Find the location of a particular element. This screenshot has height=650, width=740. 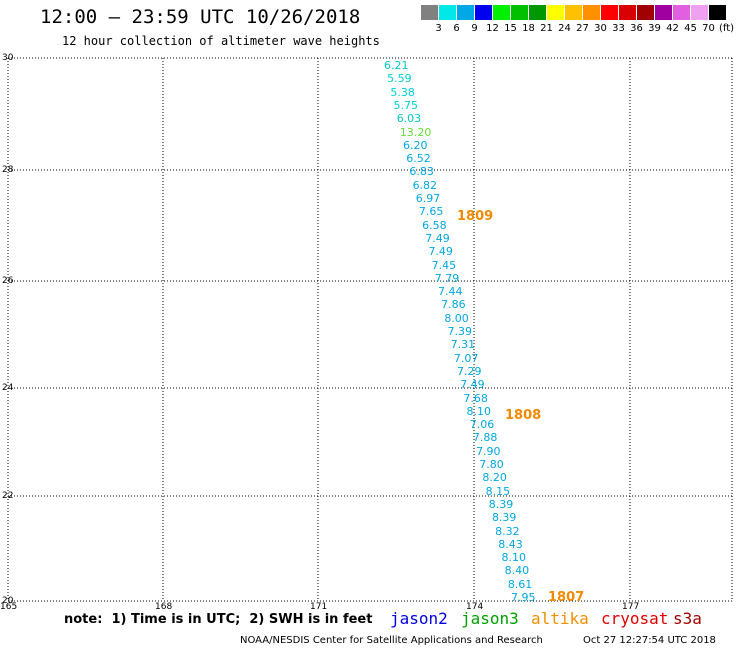

wave-height-value: 6.83 is located at coordinates (421, 172).